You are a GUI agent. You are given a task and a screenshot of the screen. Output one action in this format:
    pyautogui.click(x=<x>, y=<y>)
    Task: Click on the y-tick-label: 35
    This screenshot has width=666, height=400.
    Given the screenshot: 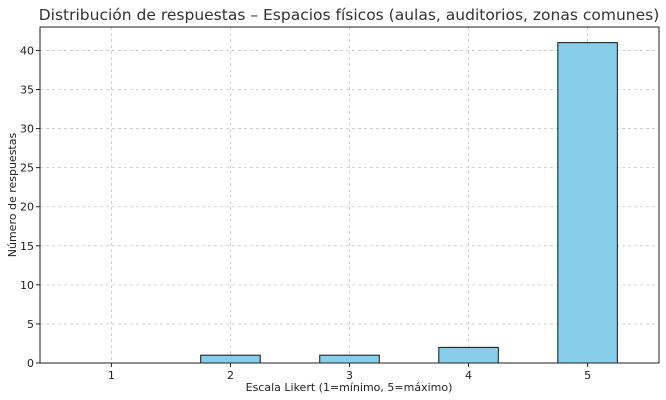 What is the action you would take?
    pyautogui.click(x=27, y=90)
    